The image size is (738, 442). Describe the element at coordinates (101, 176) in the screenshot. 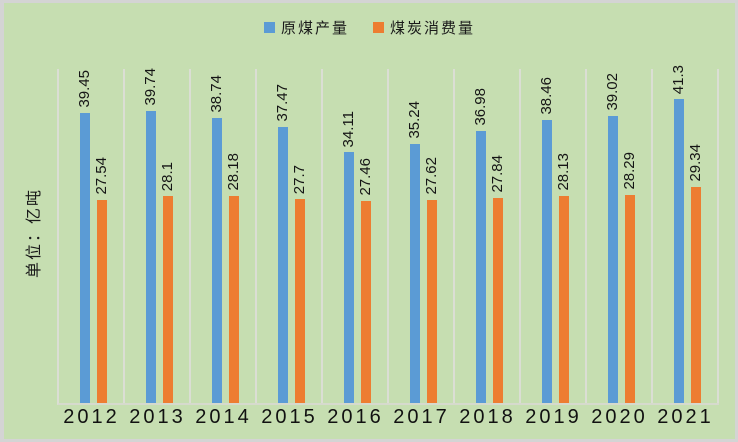

I see `bar-value-label-coal-consumption-2012: 27.54` at that location.